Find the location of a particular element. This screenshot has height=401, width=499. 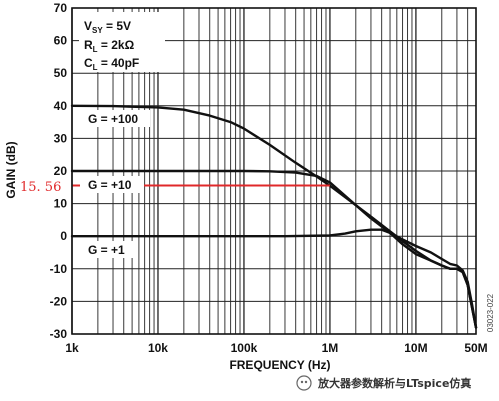

x-tick-label: 10k is located at coordinates (158, 348).